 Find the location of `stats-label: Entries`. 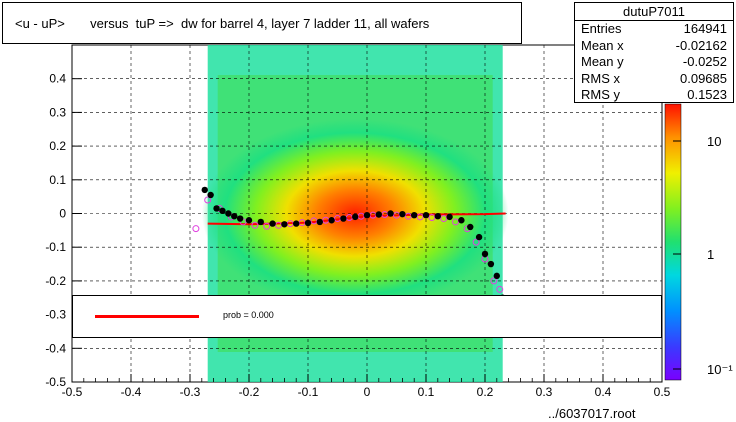

stats-label: Entries is located at coordinates (601, 28).